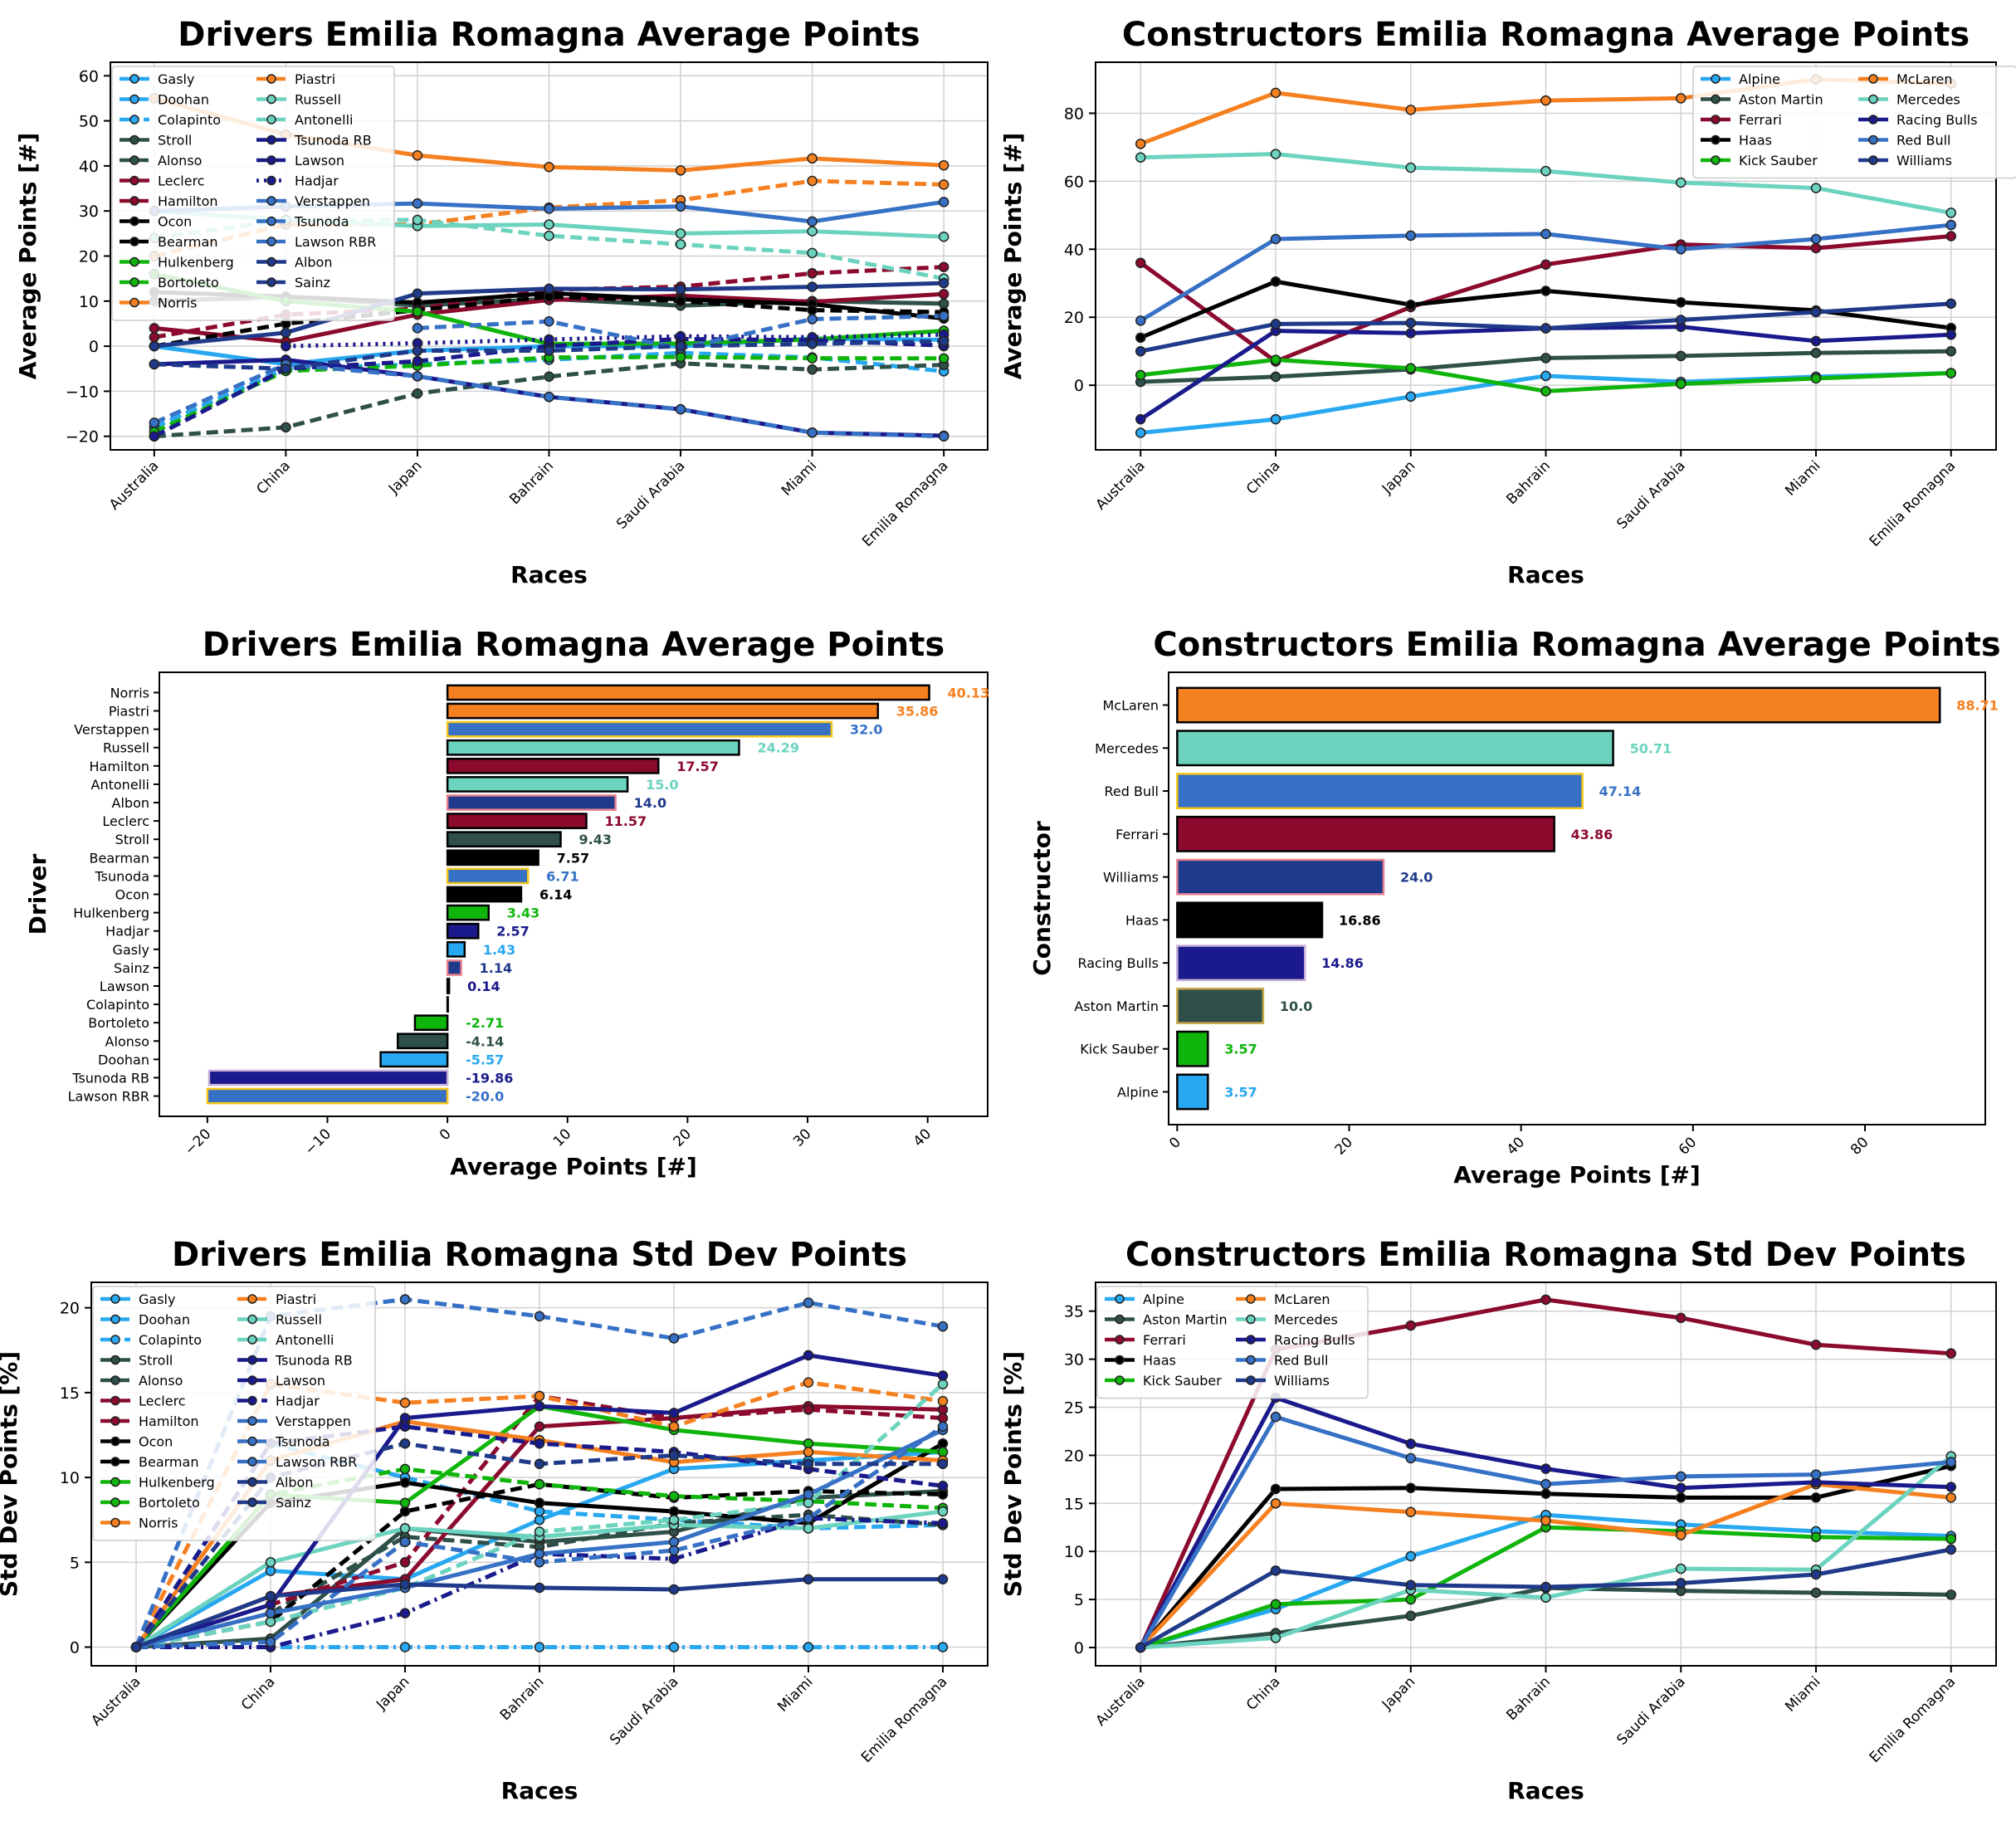 This screenshot has width=2016, height=1821. What do you see at coordinates (1546, 1598) in the screenshot?
I see `series-williams` at bounding box center [1546, 1598].